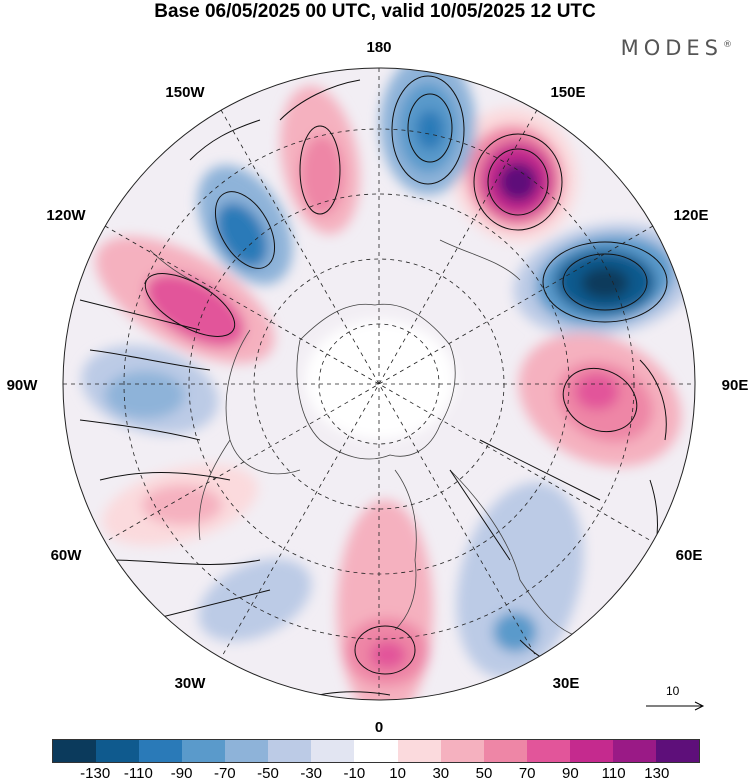 This screenshot has width=750, height=783. What do you see at coordinates (735, 385) in the screenshot?
I see `lon-label-90e: 90E` at bounding box center [735, 385].